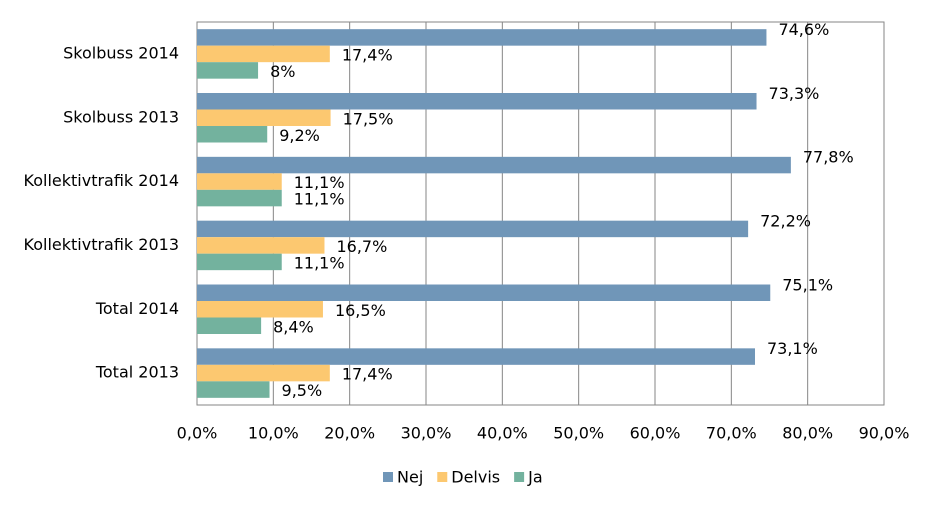 This screenshot has height=508, width=934. Describe the element at coordinates (794, 93) in the screenshot. I see `value-label: 73,3%` at that location.